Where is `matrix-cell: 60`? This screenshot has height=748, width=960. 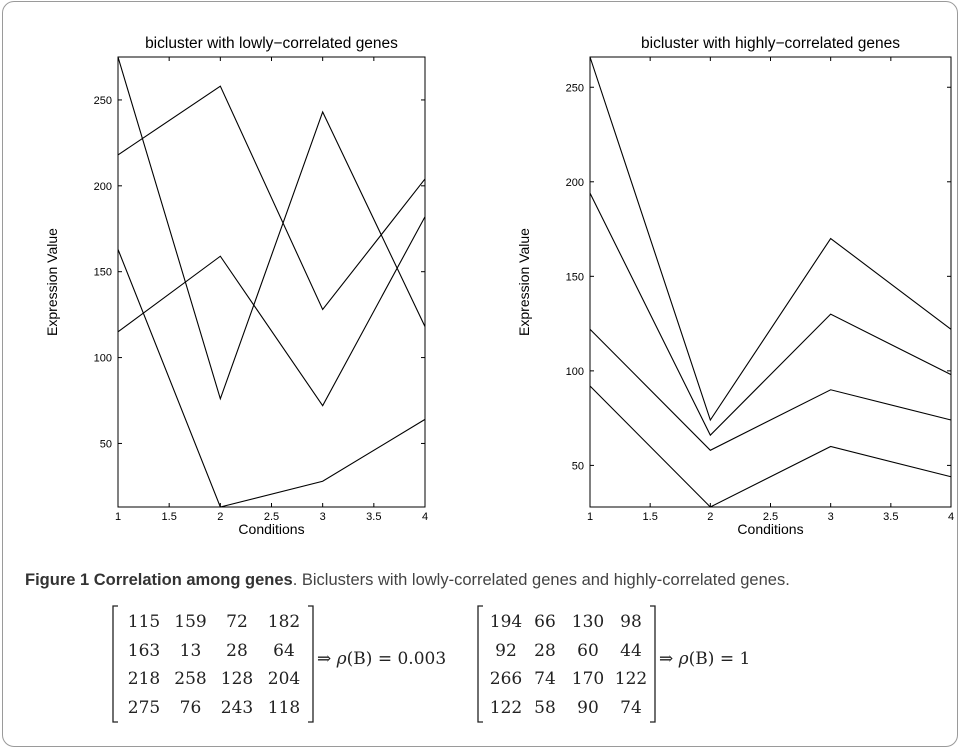 matrix-cell: 60 is located at coordinates (588, 650).